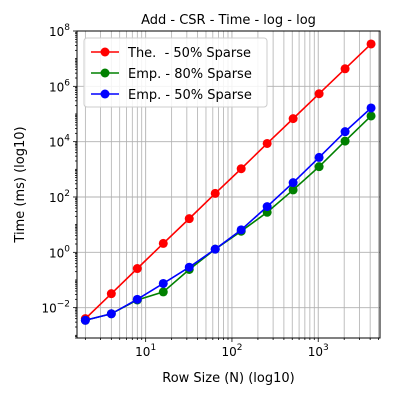  Describe the element at coordinates (145, 351) in the screenshot. I see `x-tick-label: 10¹` at that location.